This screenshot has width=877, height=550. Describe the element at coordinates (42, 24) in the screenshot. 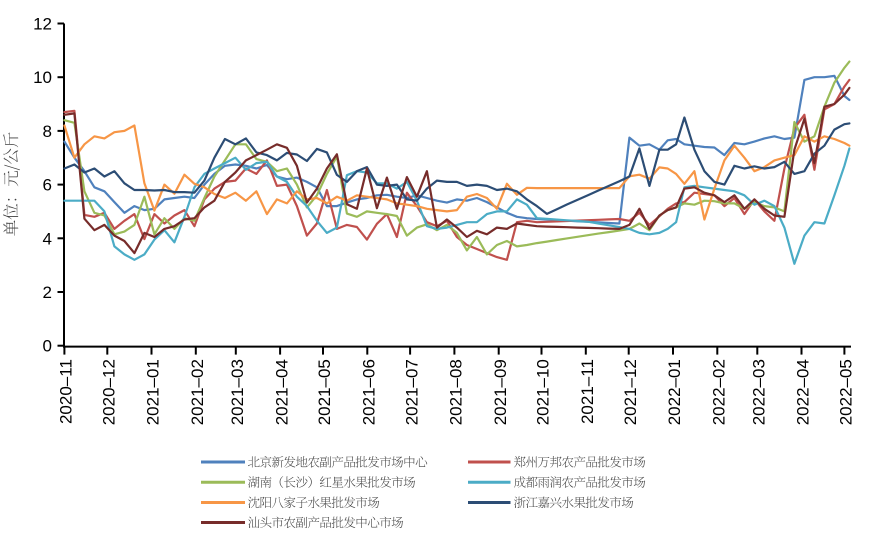

I see `svg-text: 12` at that location.